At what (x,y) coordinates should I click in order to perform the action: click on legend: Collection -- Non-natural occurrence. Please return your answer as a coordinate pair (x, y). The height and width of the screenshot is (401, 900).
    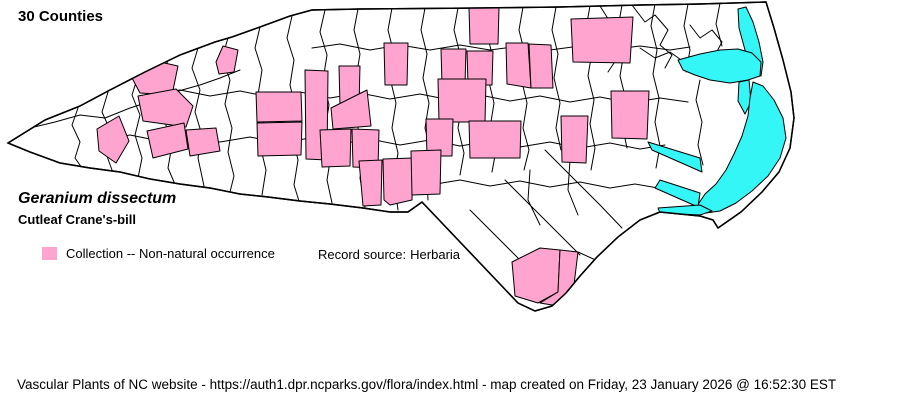
    Looking at the image, I should click on (158, 253).